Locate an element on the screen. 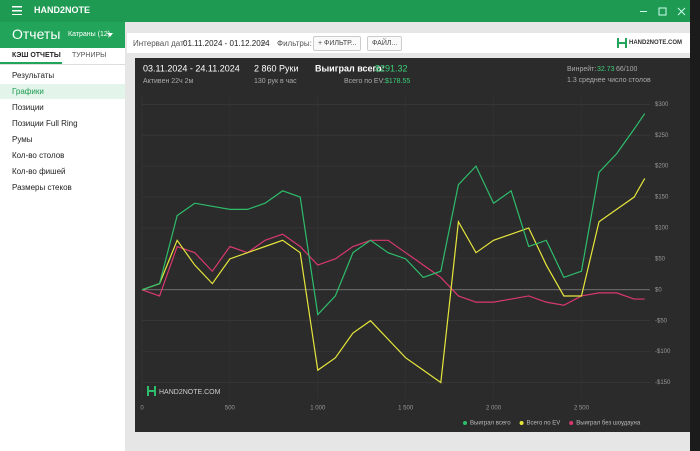 The image size is (700, 451). y-tick-label: $200 is located at coordinates (662, 167).